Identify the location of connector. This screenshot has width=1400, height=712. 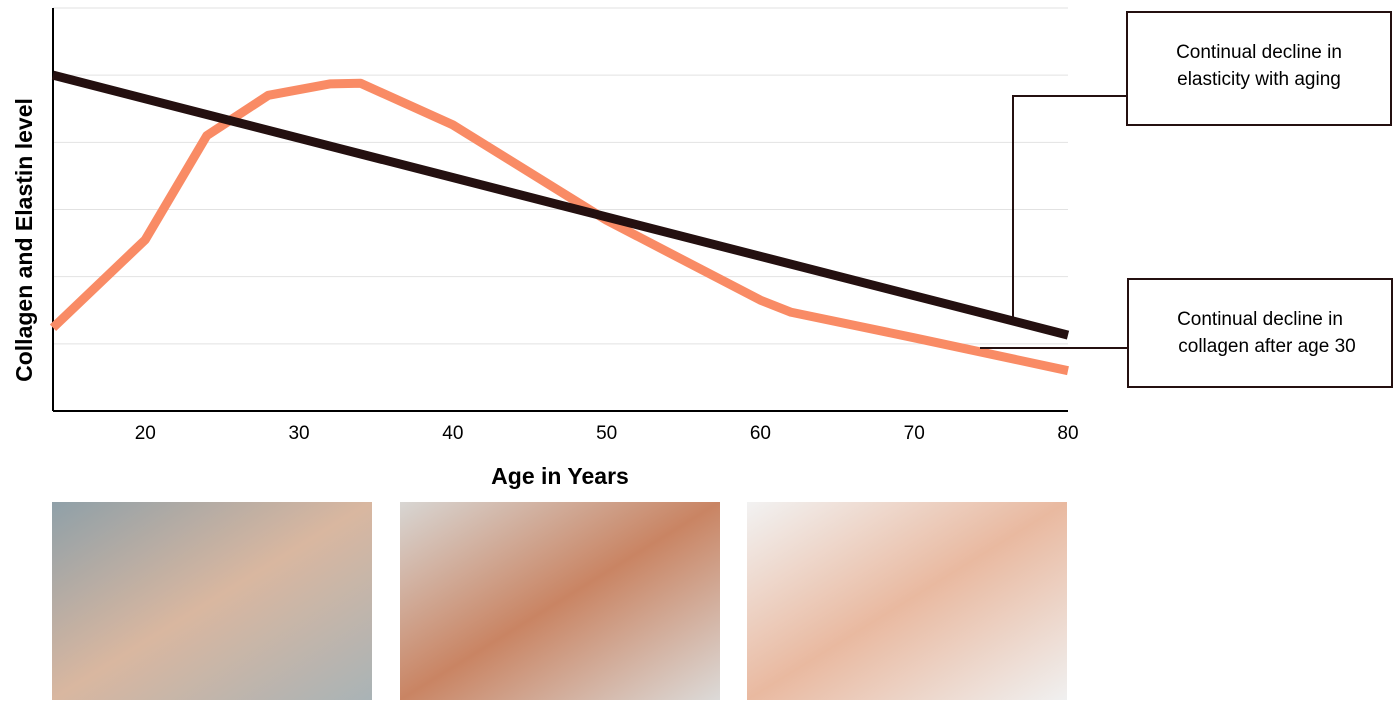
(1069, 206).